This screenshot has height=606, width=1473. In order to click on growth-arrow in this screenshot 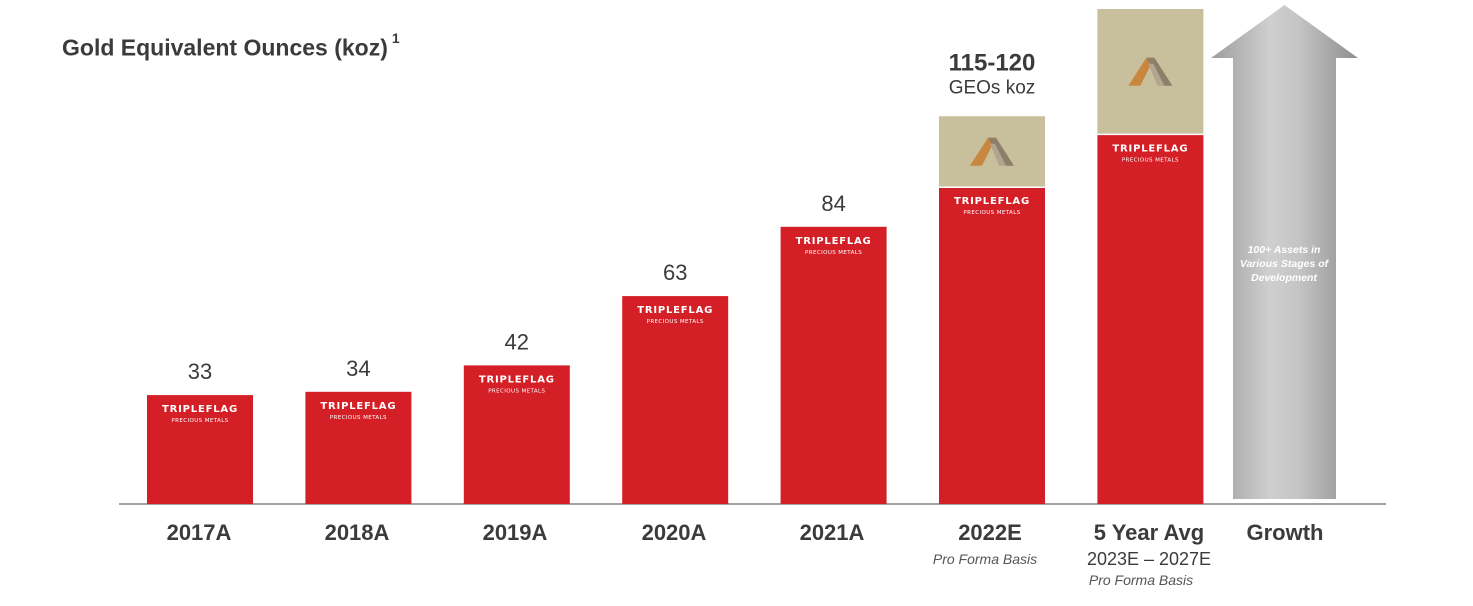, I will do `click(1284, 252)`.